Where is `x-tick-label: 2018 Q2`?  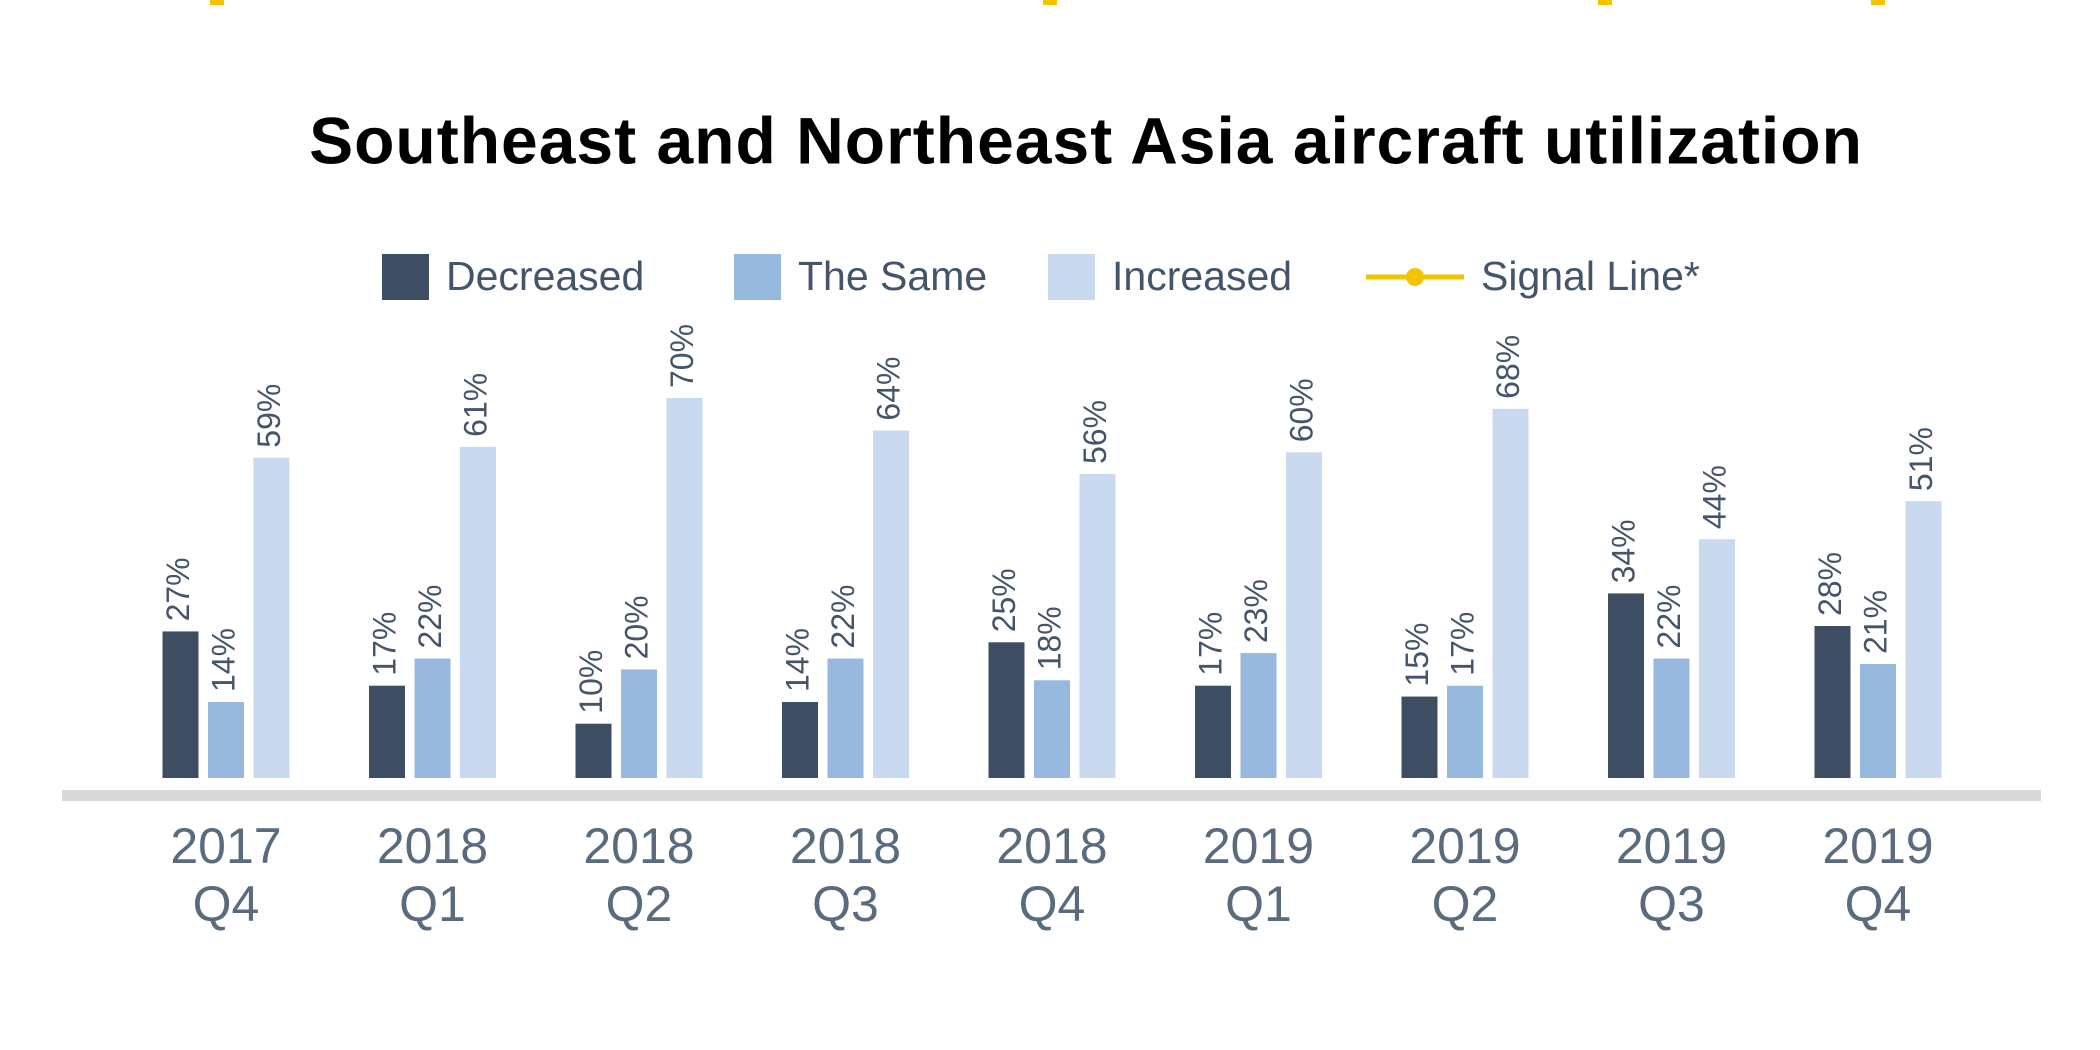
x-tick-label: 2018 Q2 is located at coordinates (639, 875).